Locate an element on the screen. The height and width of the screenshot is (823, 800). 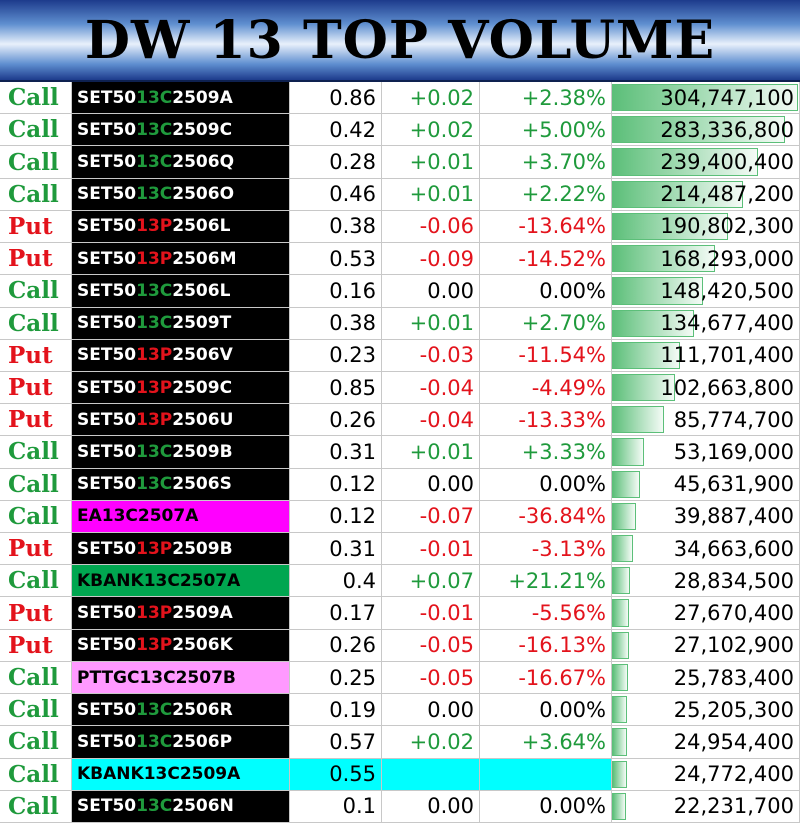
name-part: 2506S is located at coordinates (202, 484).